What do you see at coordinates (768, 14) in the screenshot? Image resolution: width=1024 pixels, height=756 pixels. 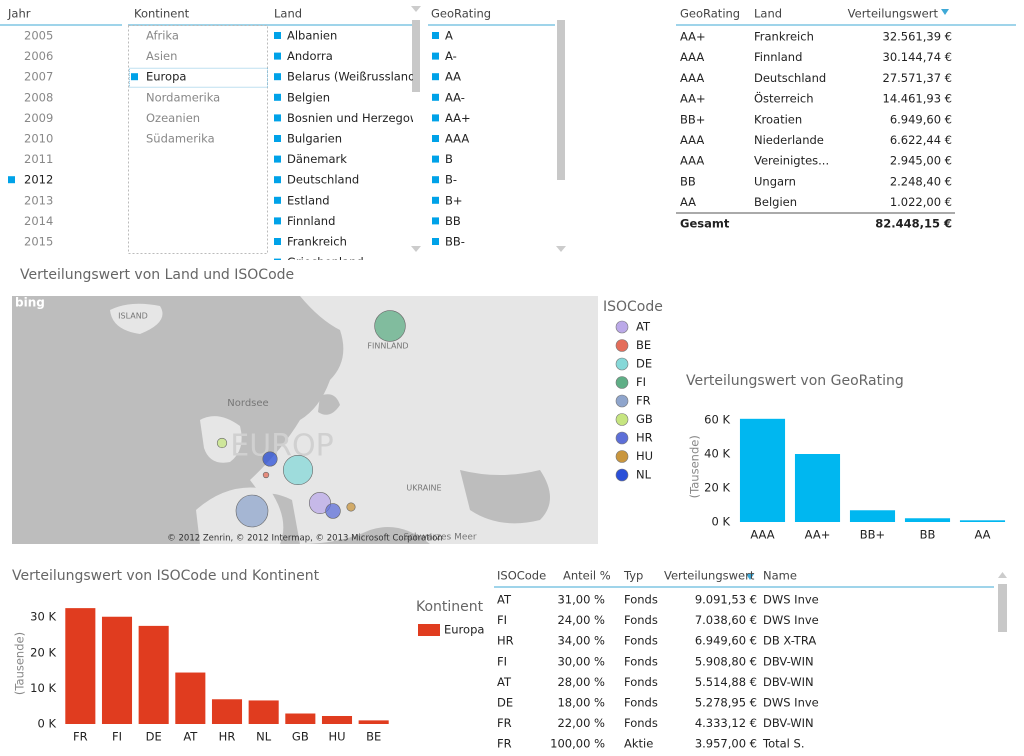 I see `column-header: Land` at bounding box center [768, 14].